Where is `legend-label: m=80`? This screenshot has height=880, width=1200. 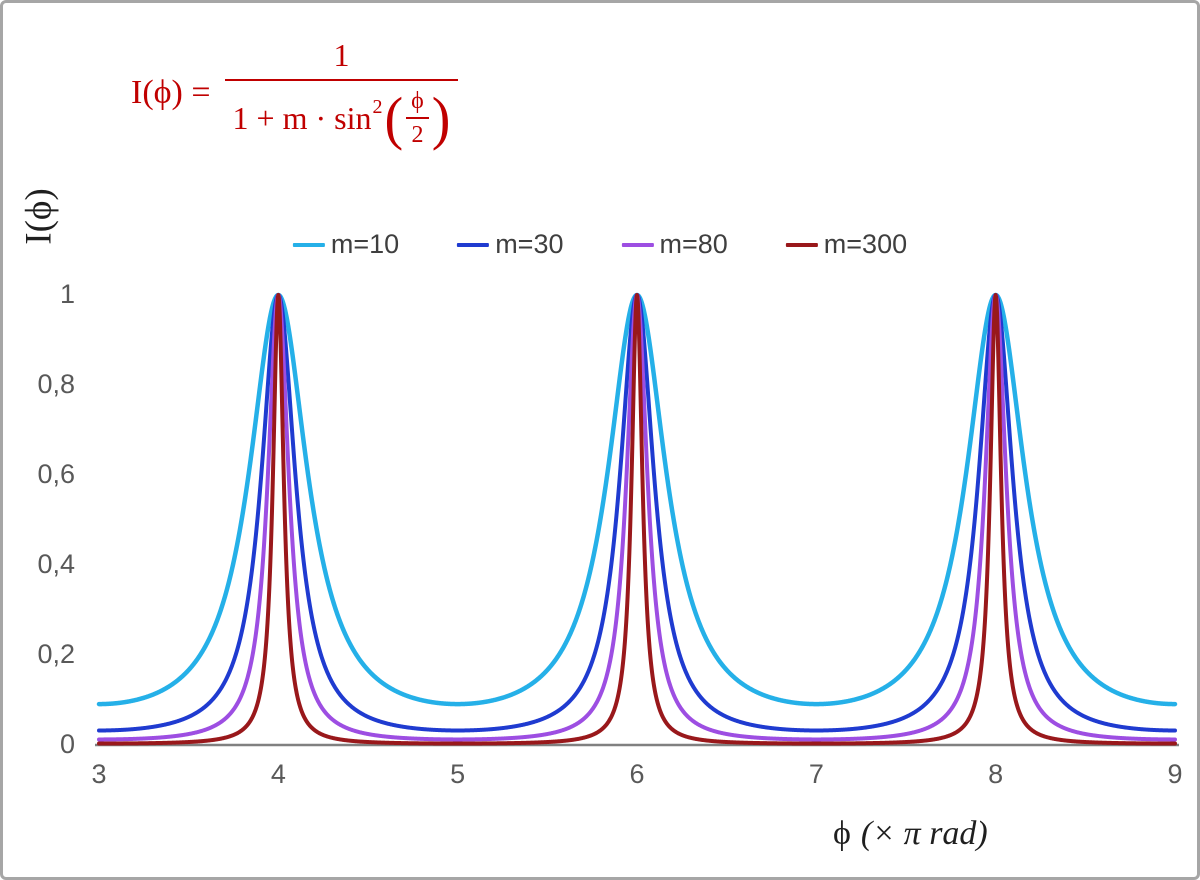 legend-label: m=80 is located at coordinates (693, 244).